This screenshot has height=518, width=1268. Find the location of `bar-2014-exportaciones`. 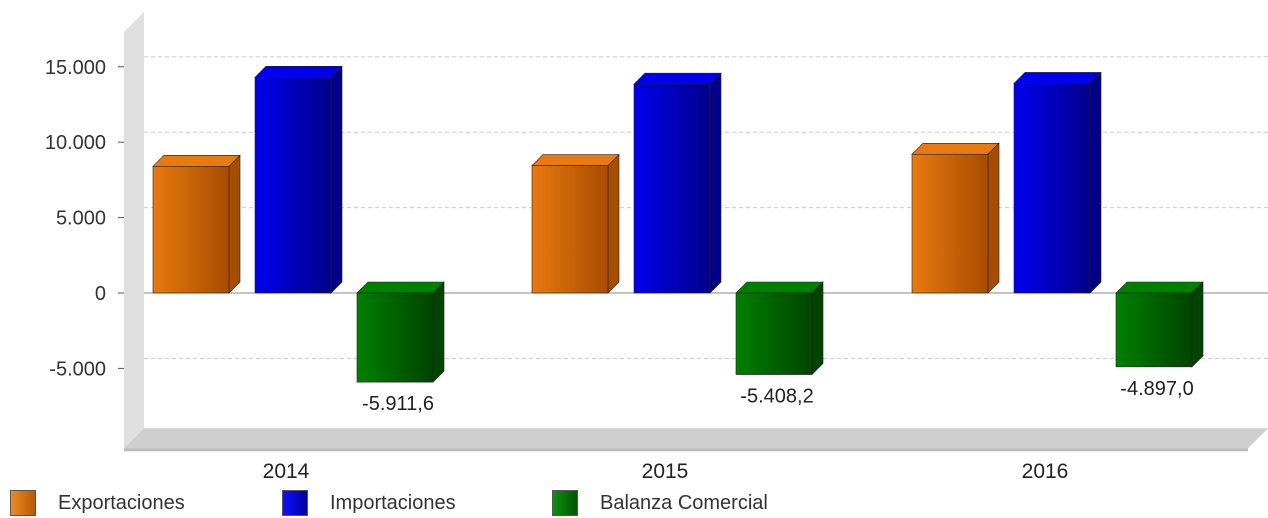

bar-2014-exportaciones is located at coordinates (196, 224).